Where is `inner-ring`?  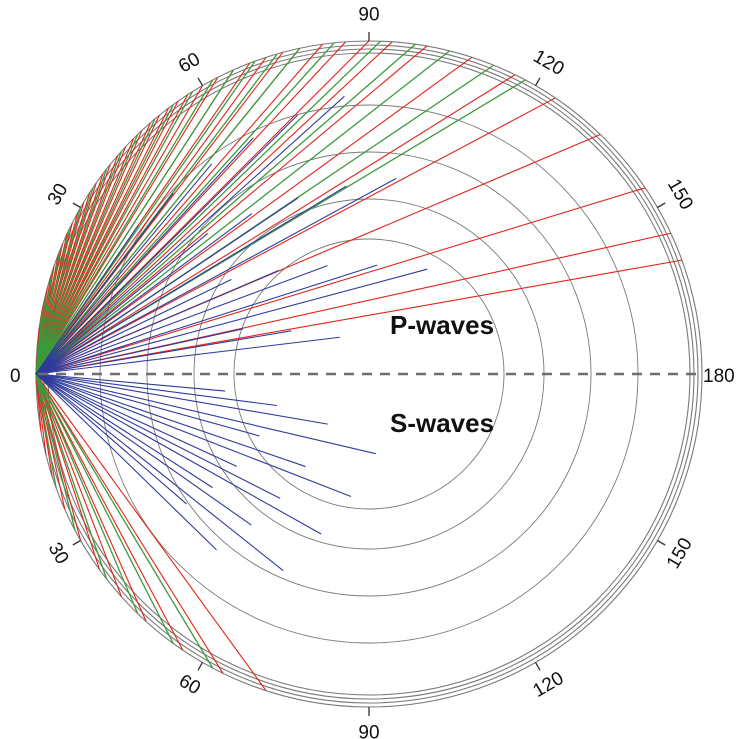
inner-ring is located at coordinates (369, 374).